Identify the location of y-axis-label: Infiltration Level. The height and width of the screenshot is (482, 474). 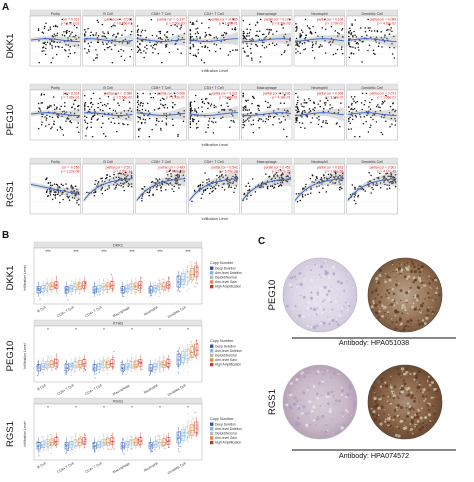
(25, 355).